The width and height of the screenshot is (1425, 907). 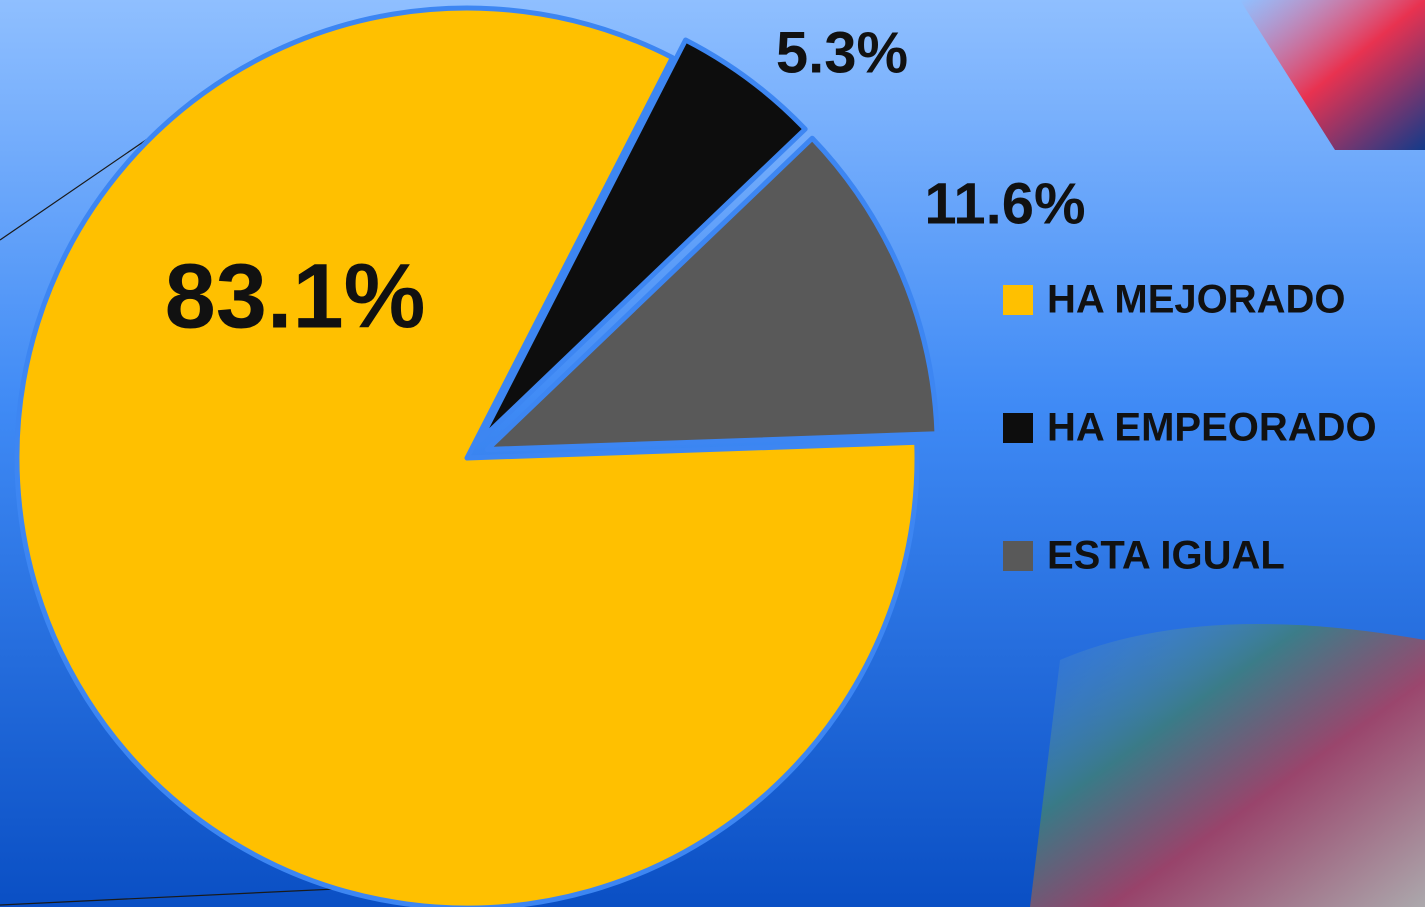 I want to click on photo, so click(x=1227, y=765).